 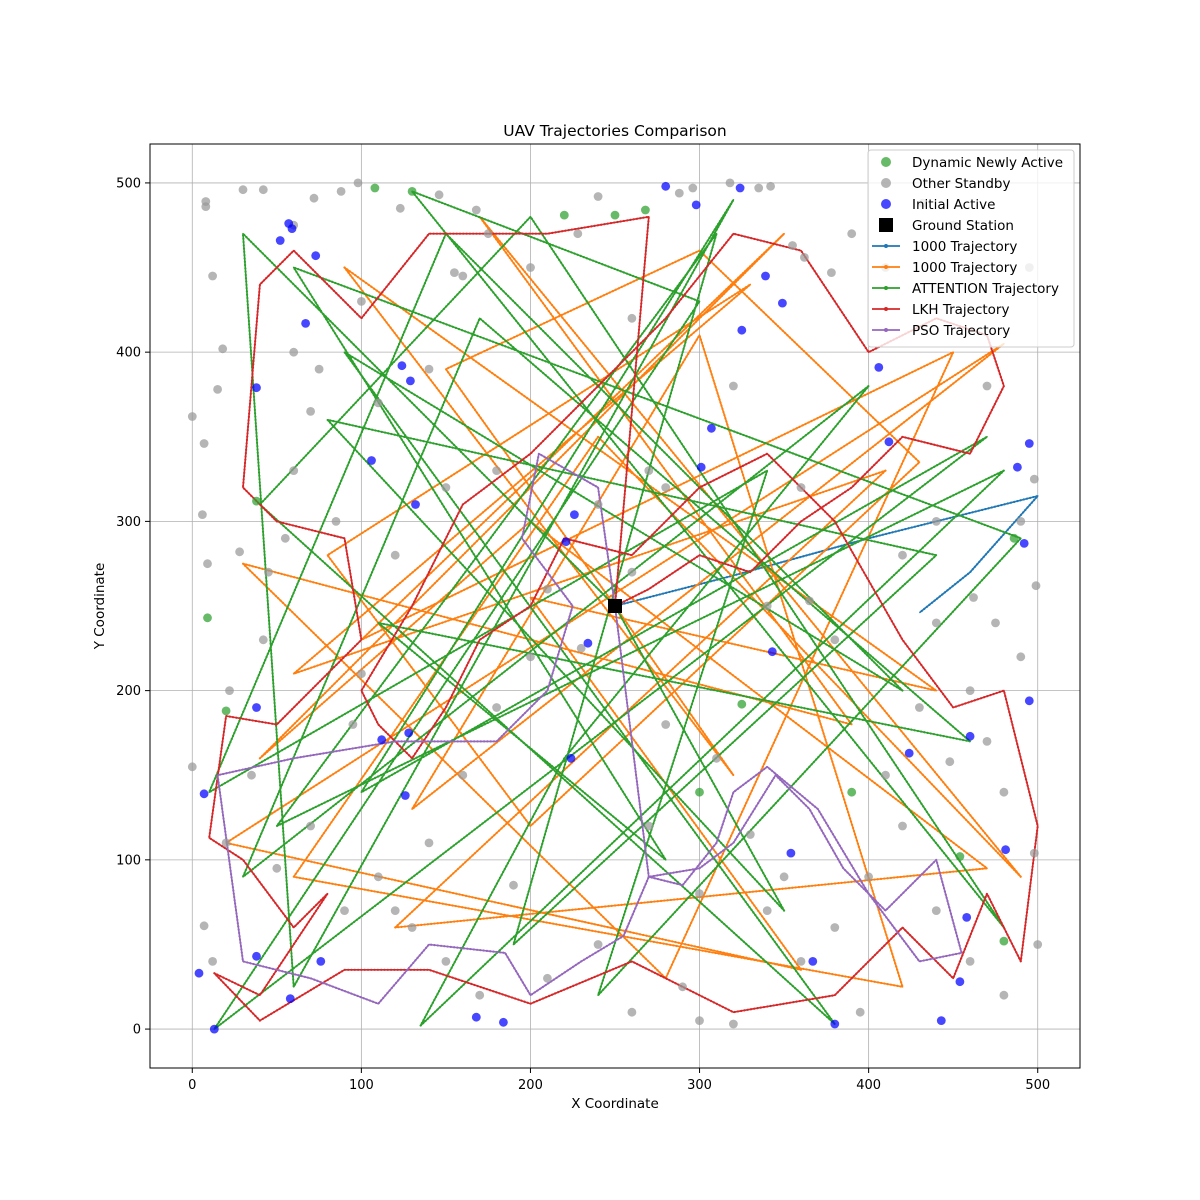 I want to click on y-axis-ticks: 0 100 200 300 400 500, so click(x=133, y=607).